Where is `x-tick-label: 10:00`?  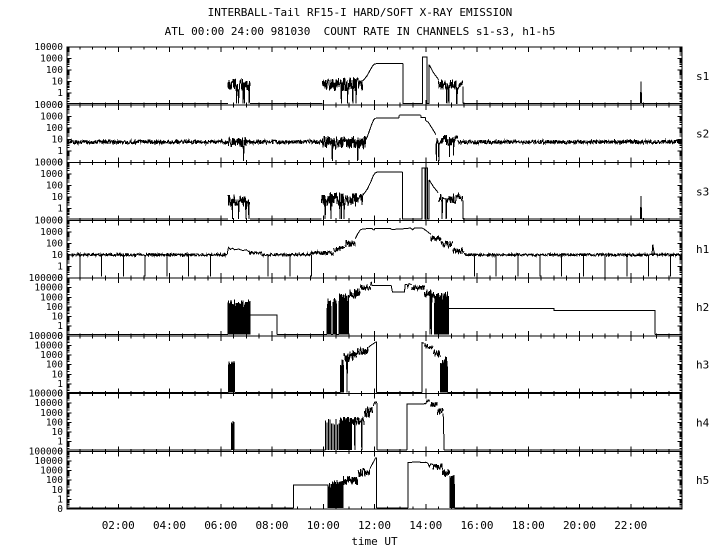 x-tick-label: 10:00 is located at coordinates (323, 525).